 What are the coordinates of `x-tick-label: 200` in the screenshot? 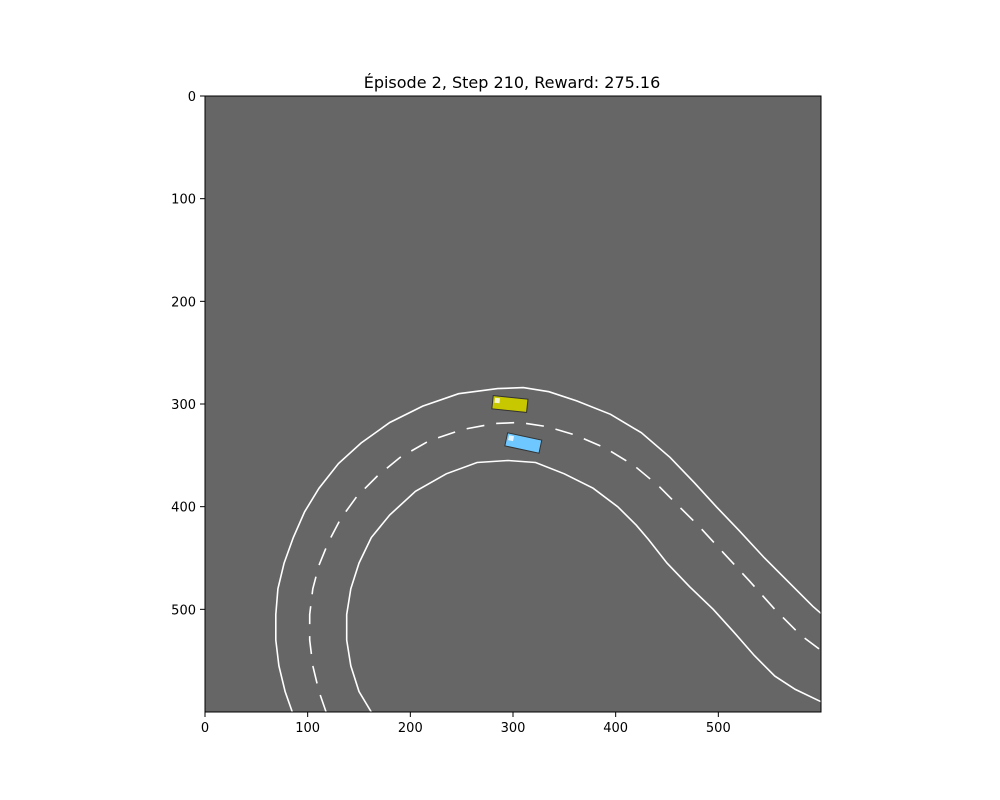 It's located at (410, 728).